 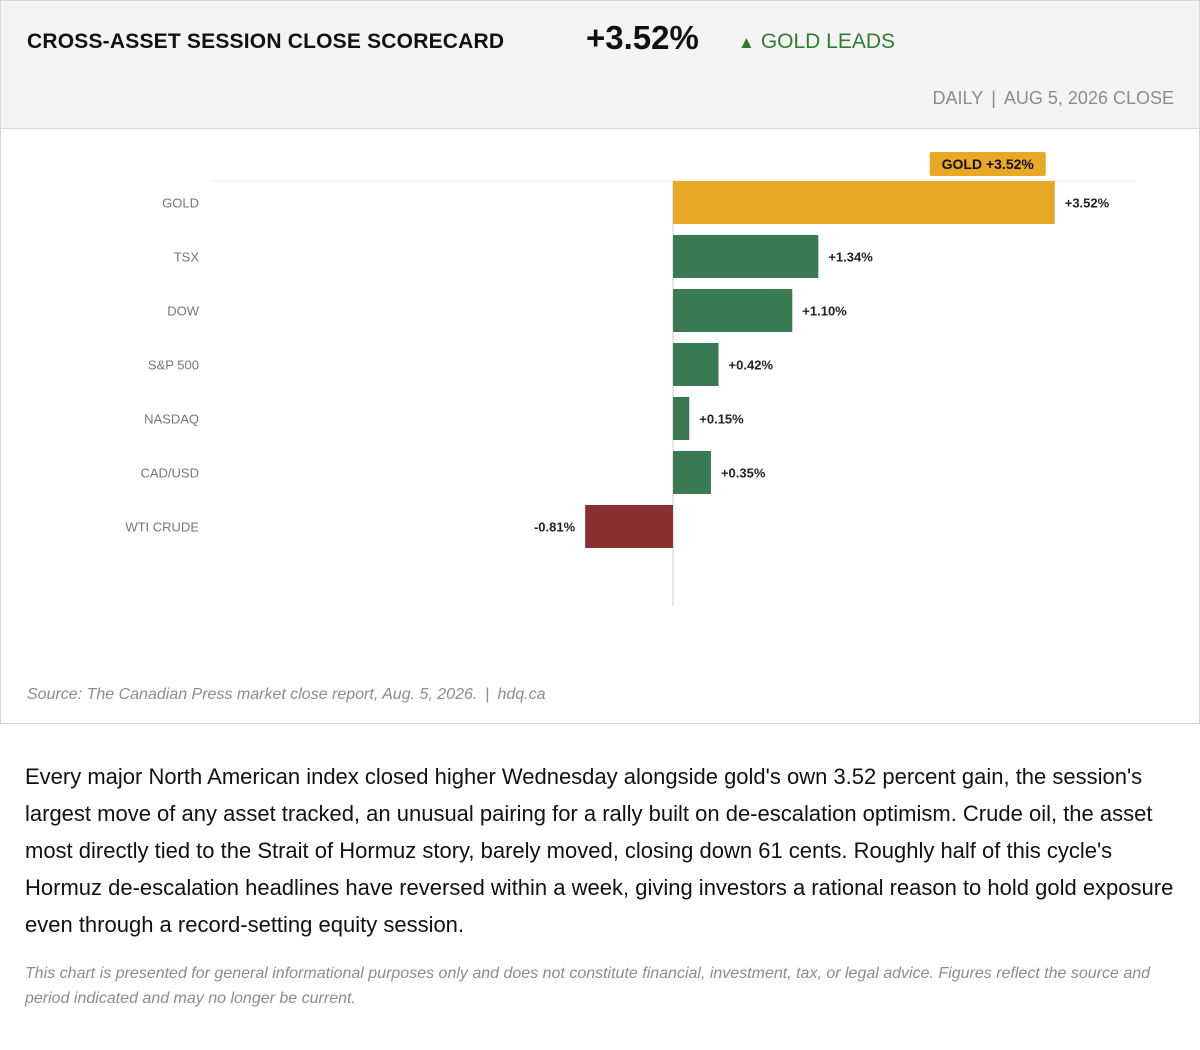 I want to click on category-label-tsx: TSX, so click(x=187, y=257).